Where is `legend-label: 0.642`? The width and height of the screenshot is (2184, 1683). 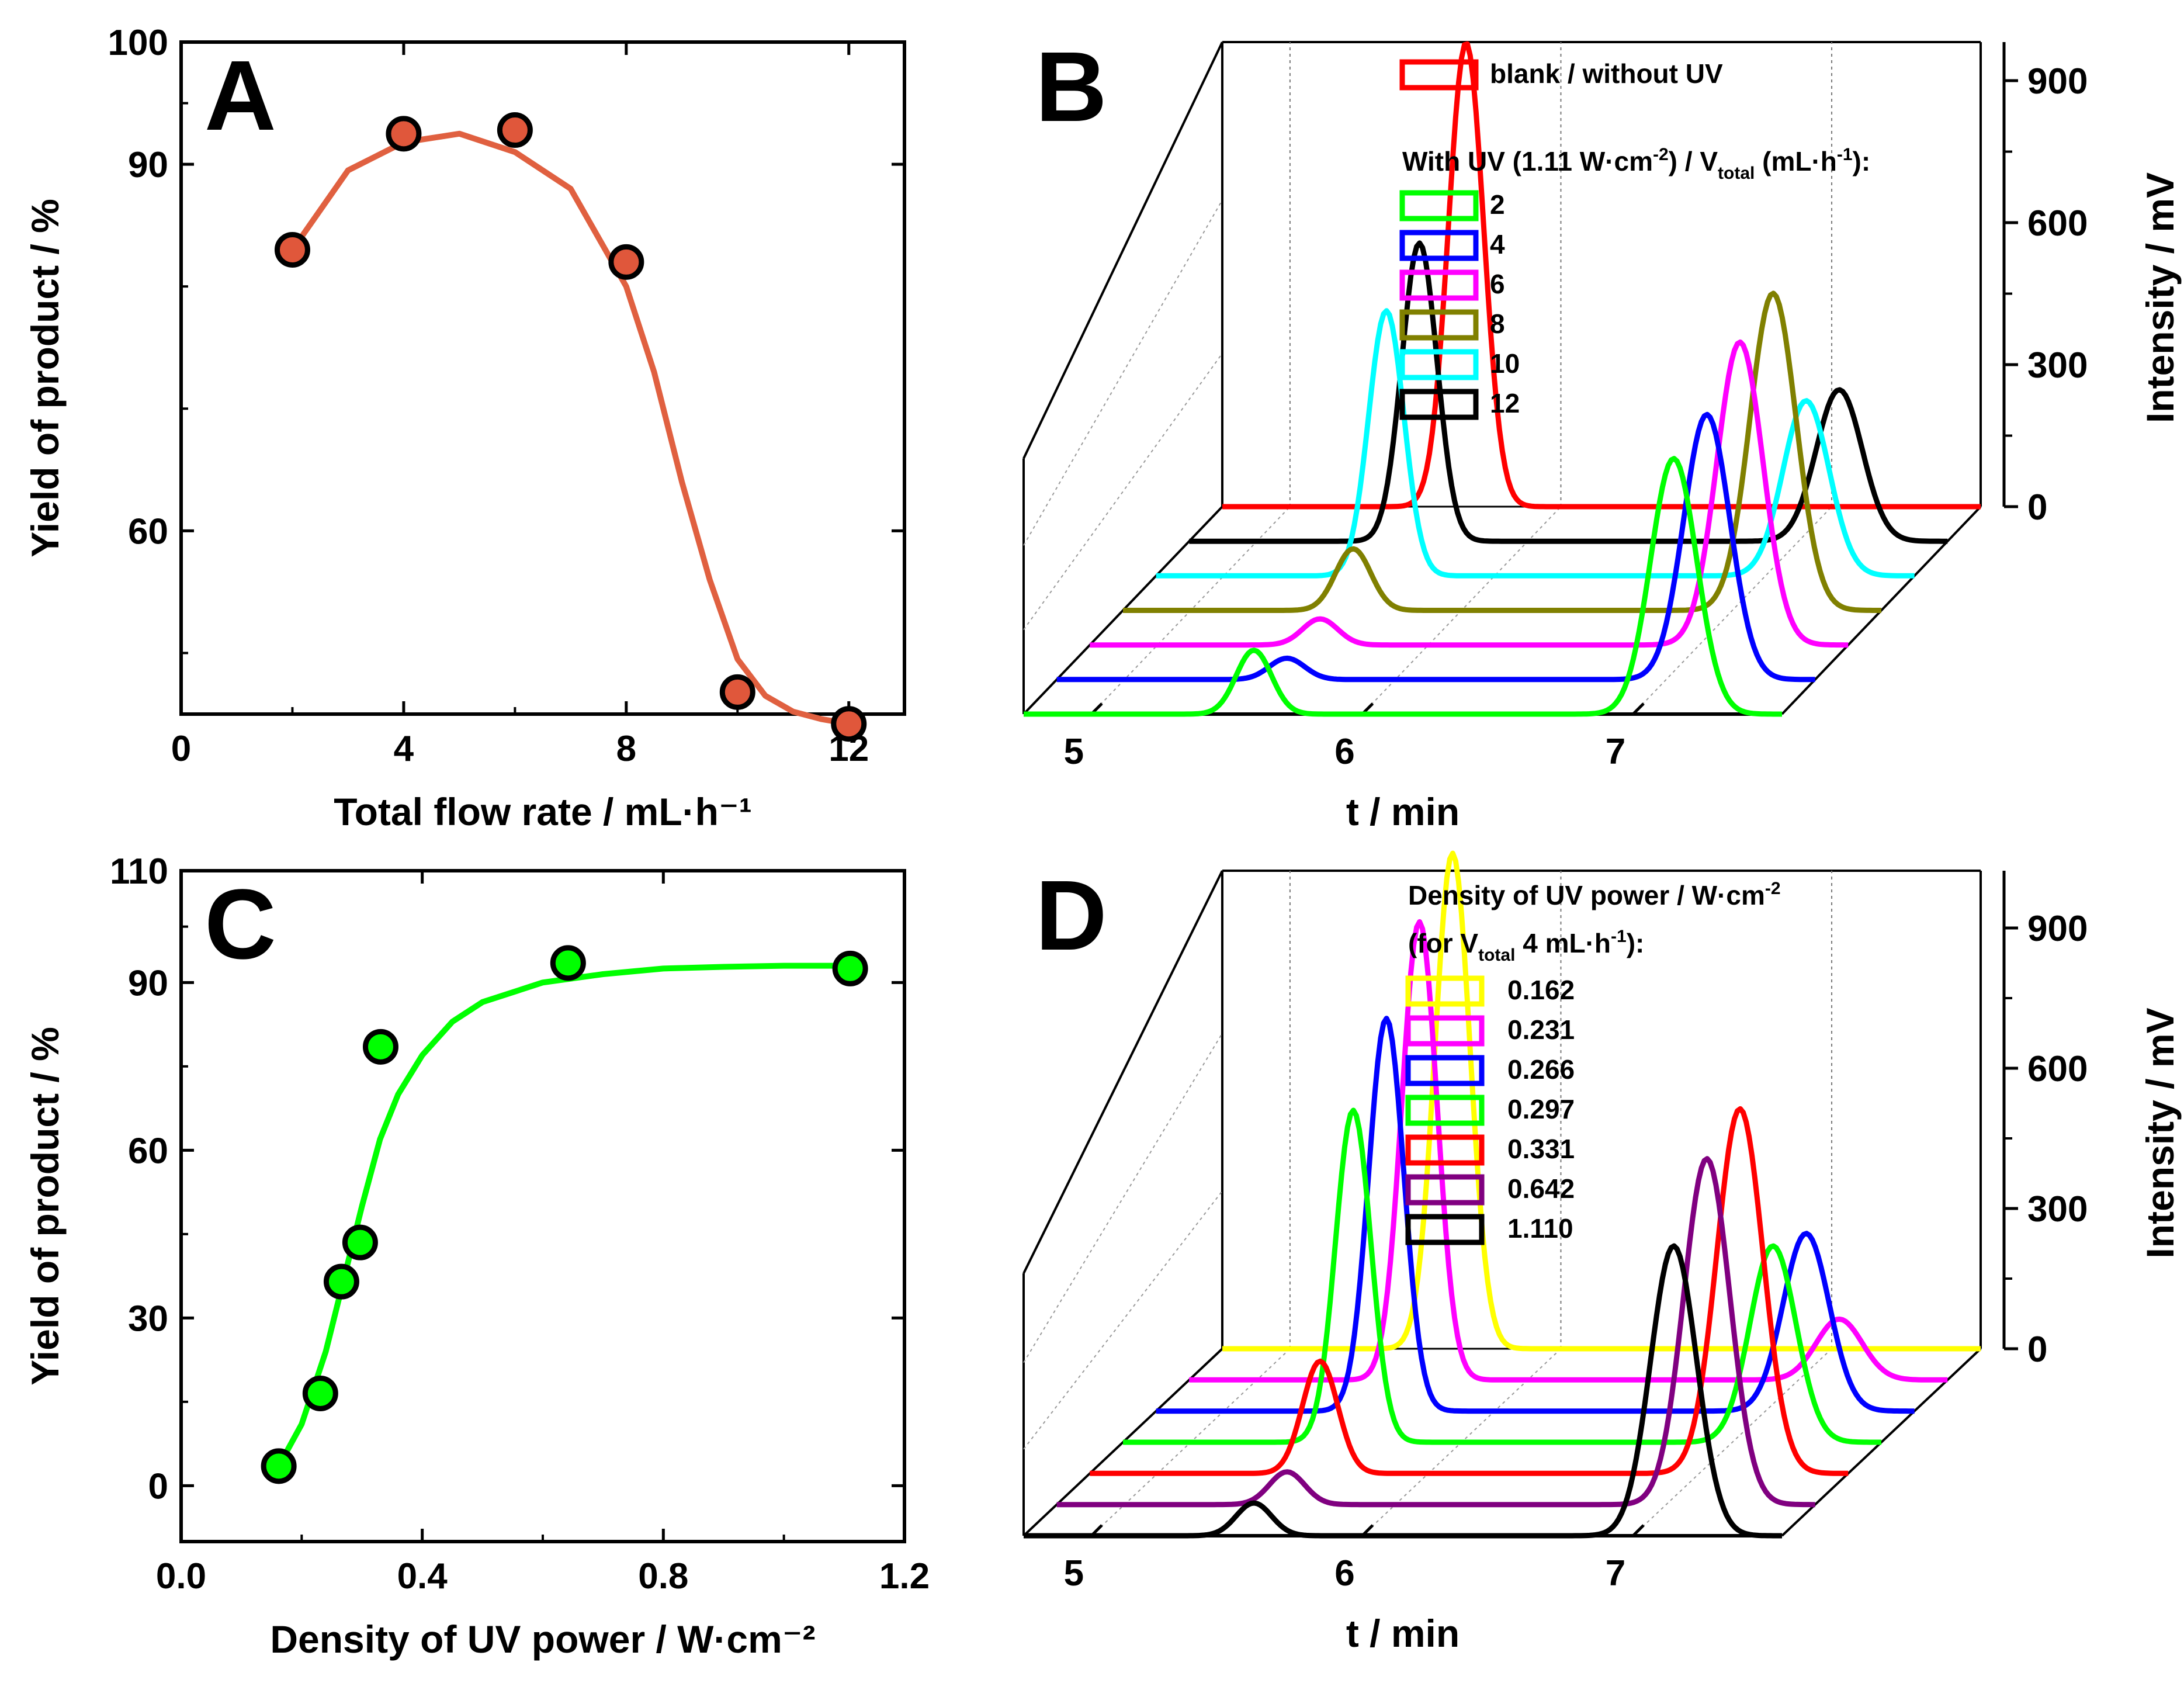 legend-label: 0.642 is located at coordinates (1541, 1188).